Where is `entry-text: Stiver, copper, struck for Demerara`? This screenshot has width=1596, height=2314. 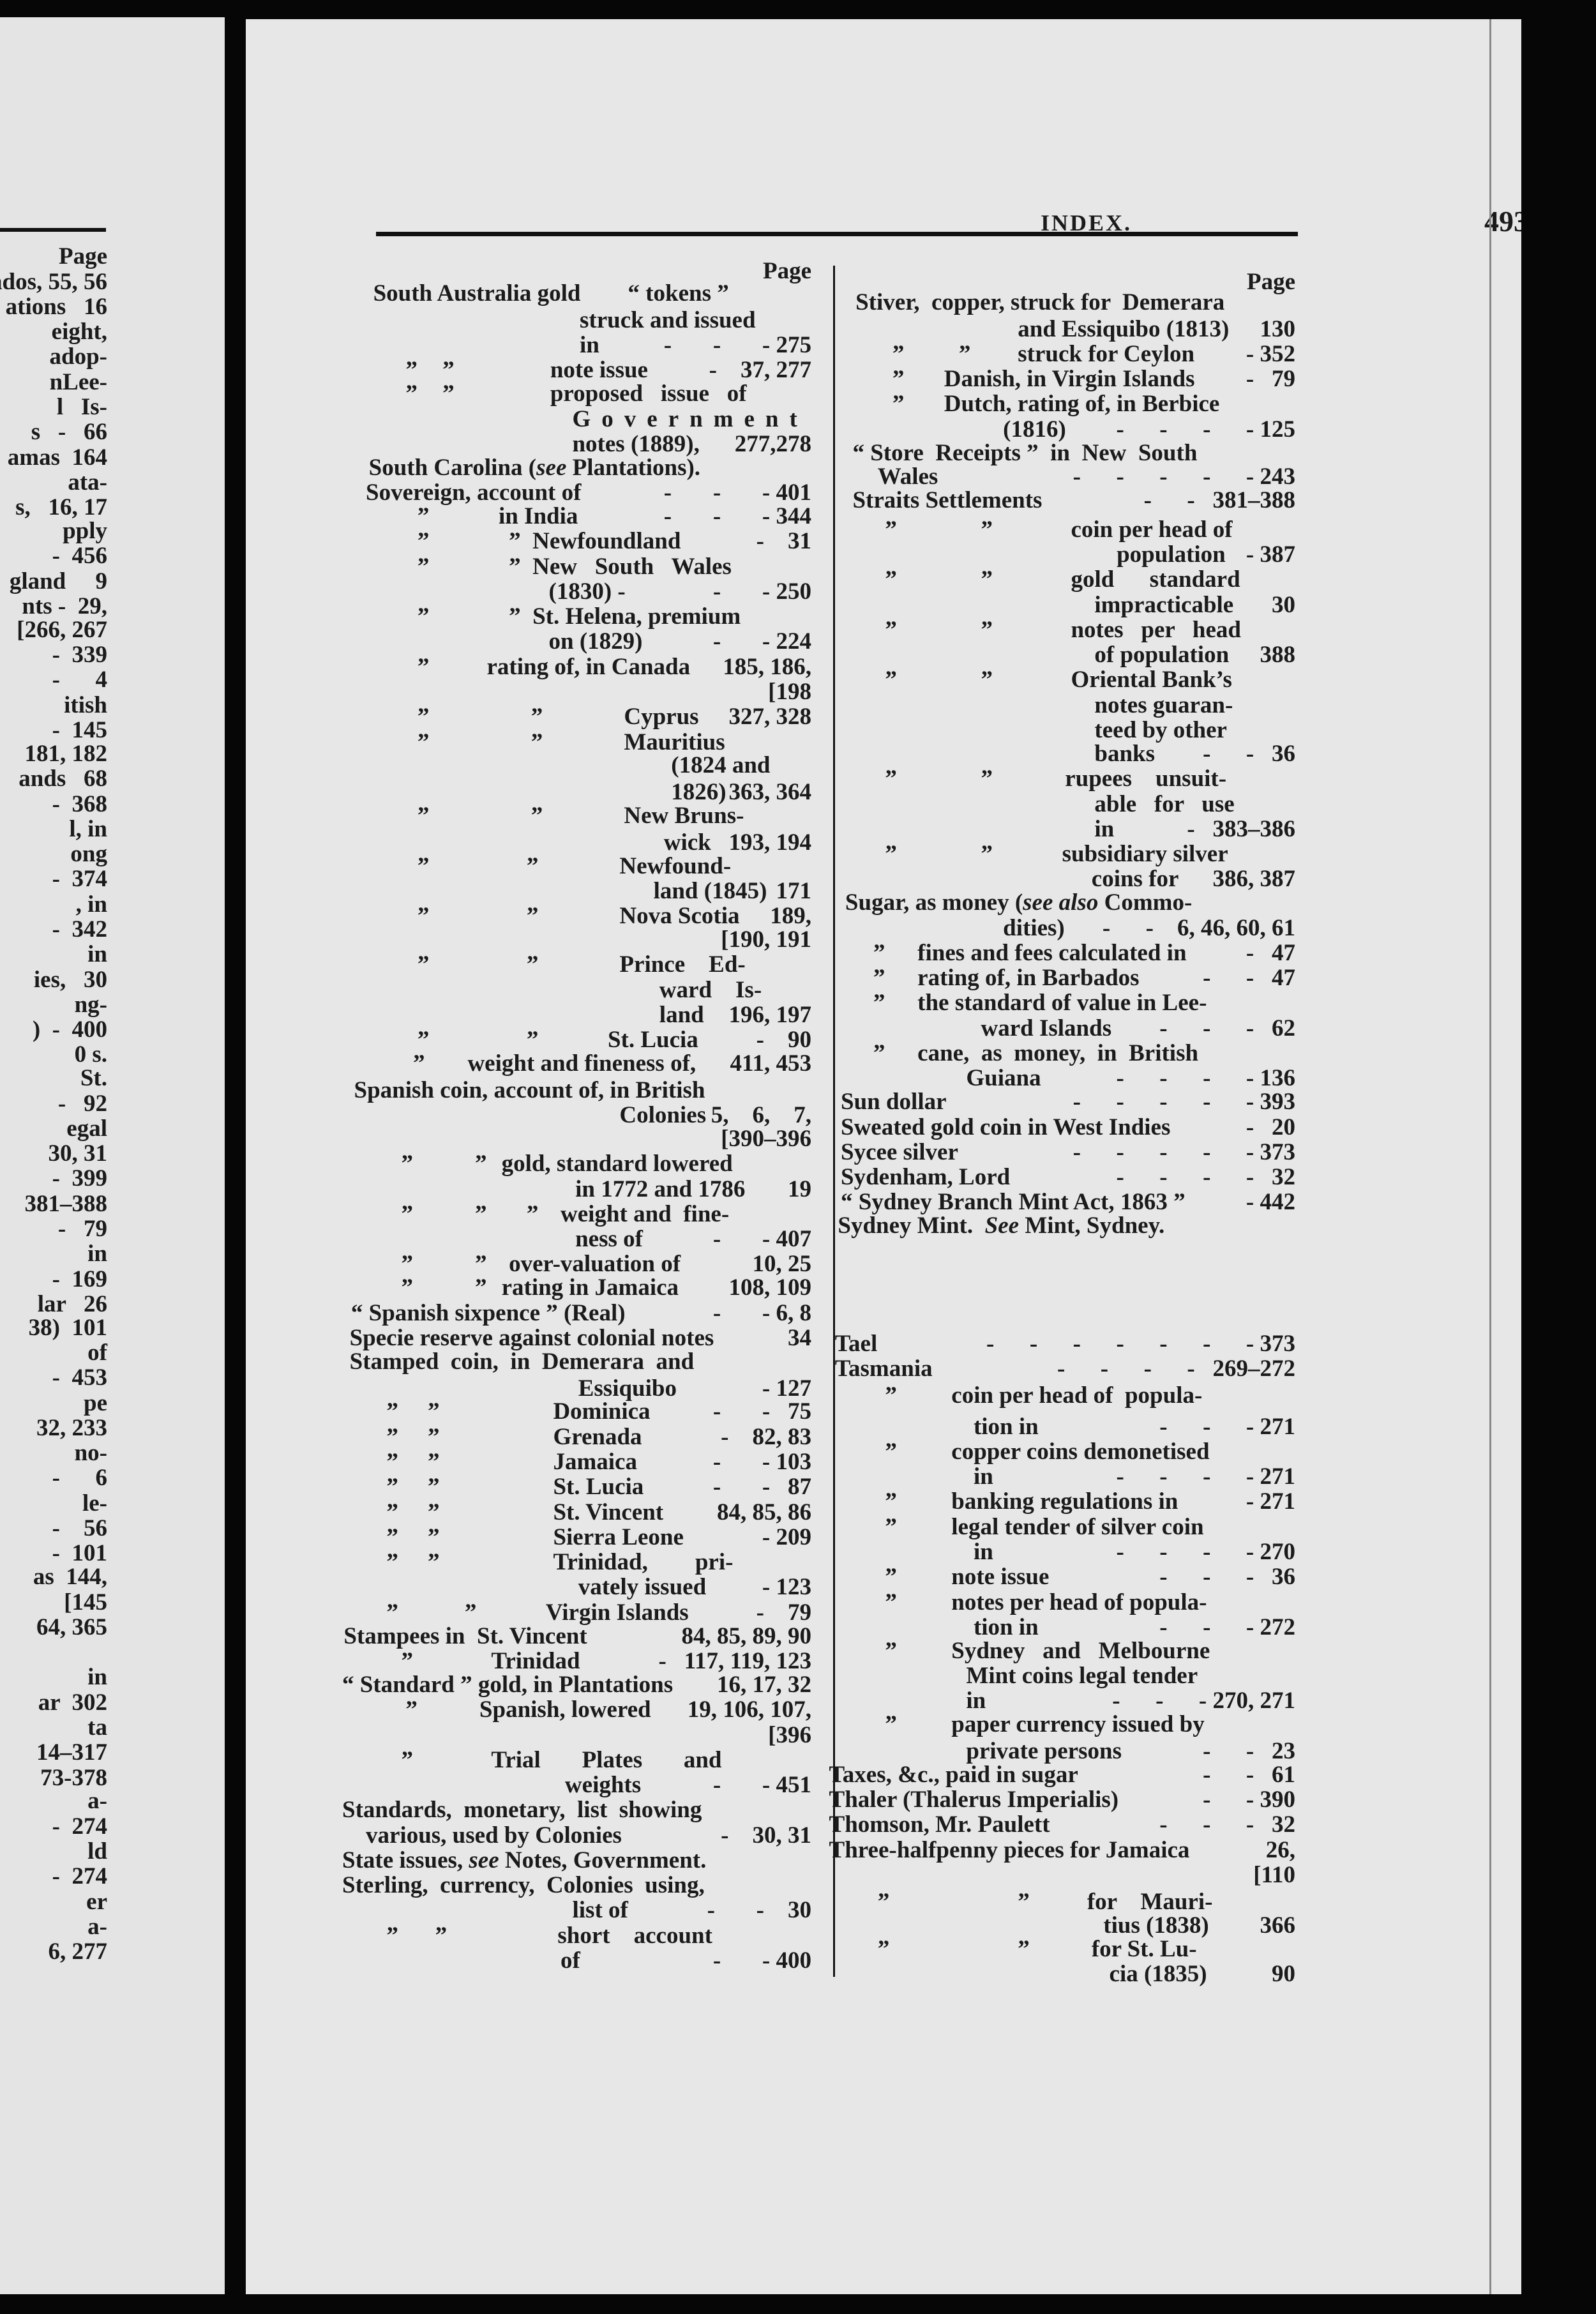 entry-text: Stiver, copper, struck for Demerara is located at coordinates (1040, 302).